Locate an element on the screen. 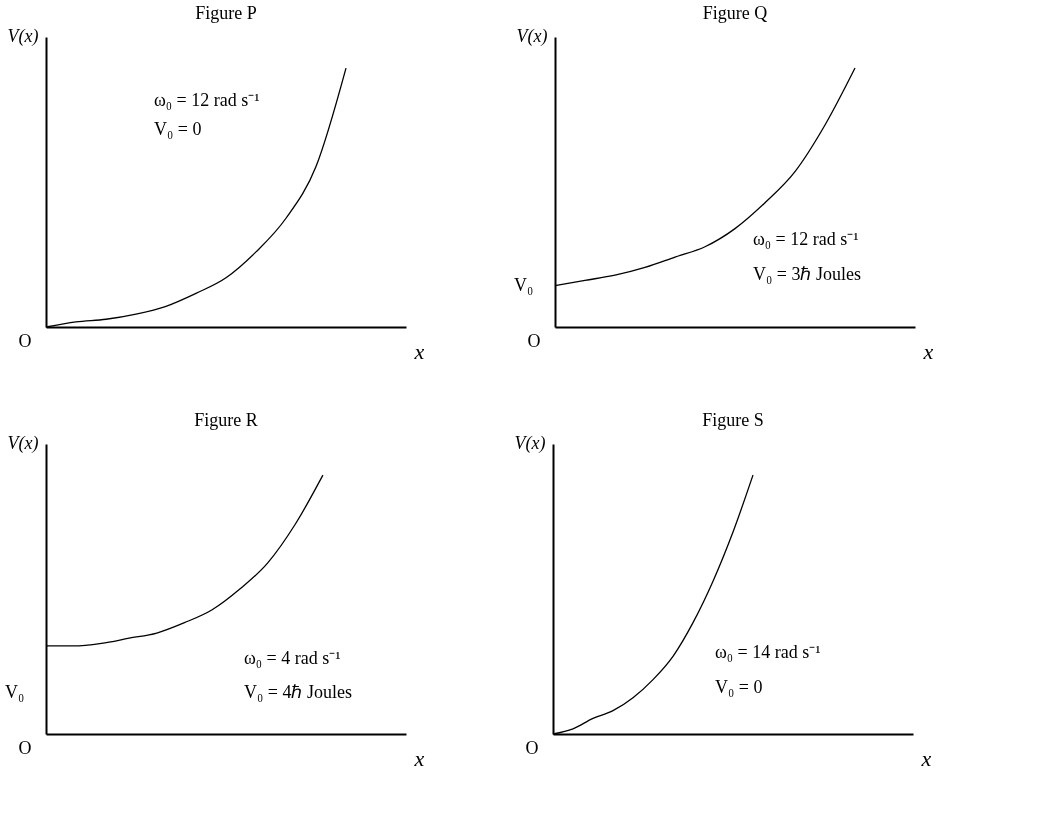 The image size is (1055, 836). annotation: V₀ = 3ℏ Joules is located at coordinates (807, 273).